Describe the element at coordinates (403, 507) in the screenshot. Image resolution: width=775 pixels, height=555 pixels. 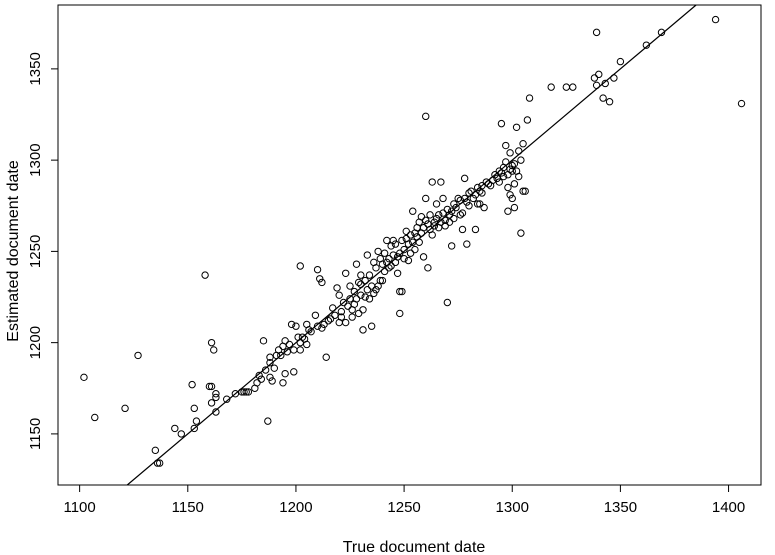
I see `x-tick-label: 1250` at that location.